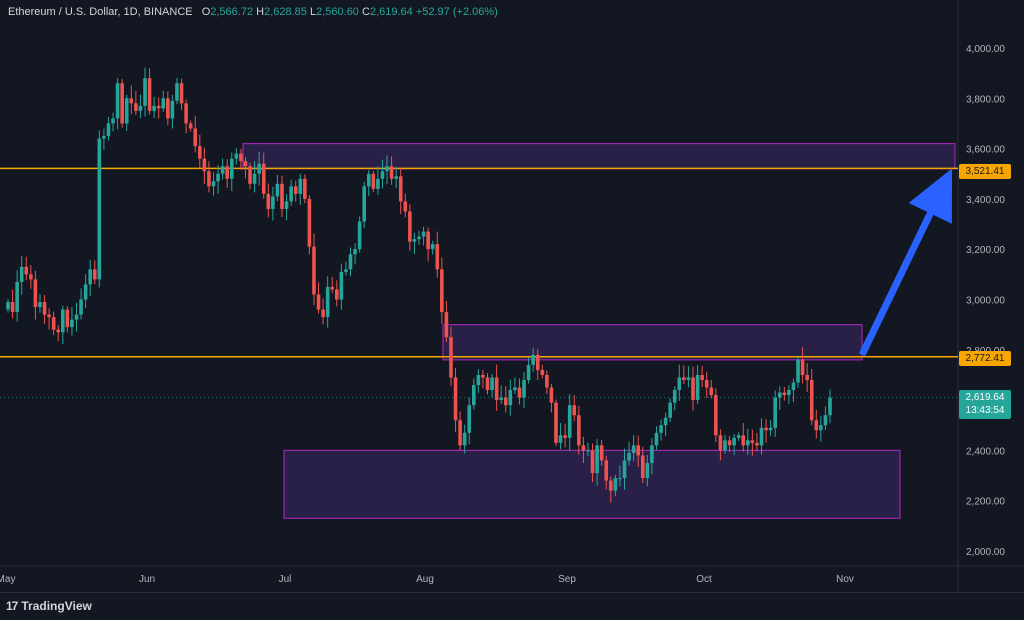 This screenshot has height=620, width=1024. Describe the element at coordinates (456, 12) in the screenshot. I see `change-value: +52.97 (+2.06%)` at that location.